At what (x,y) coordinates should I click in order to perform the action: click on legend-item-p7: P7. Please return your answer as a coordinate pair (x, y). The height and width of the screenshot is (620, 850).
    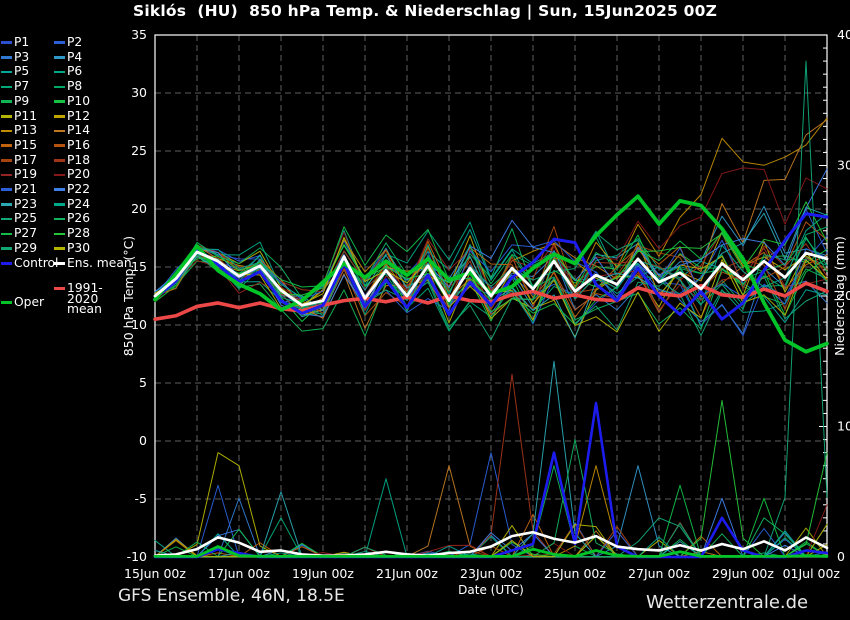
    Looking at the image, I should click on (15, 87).